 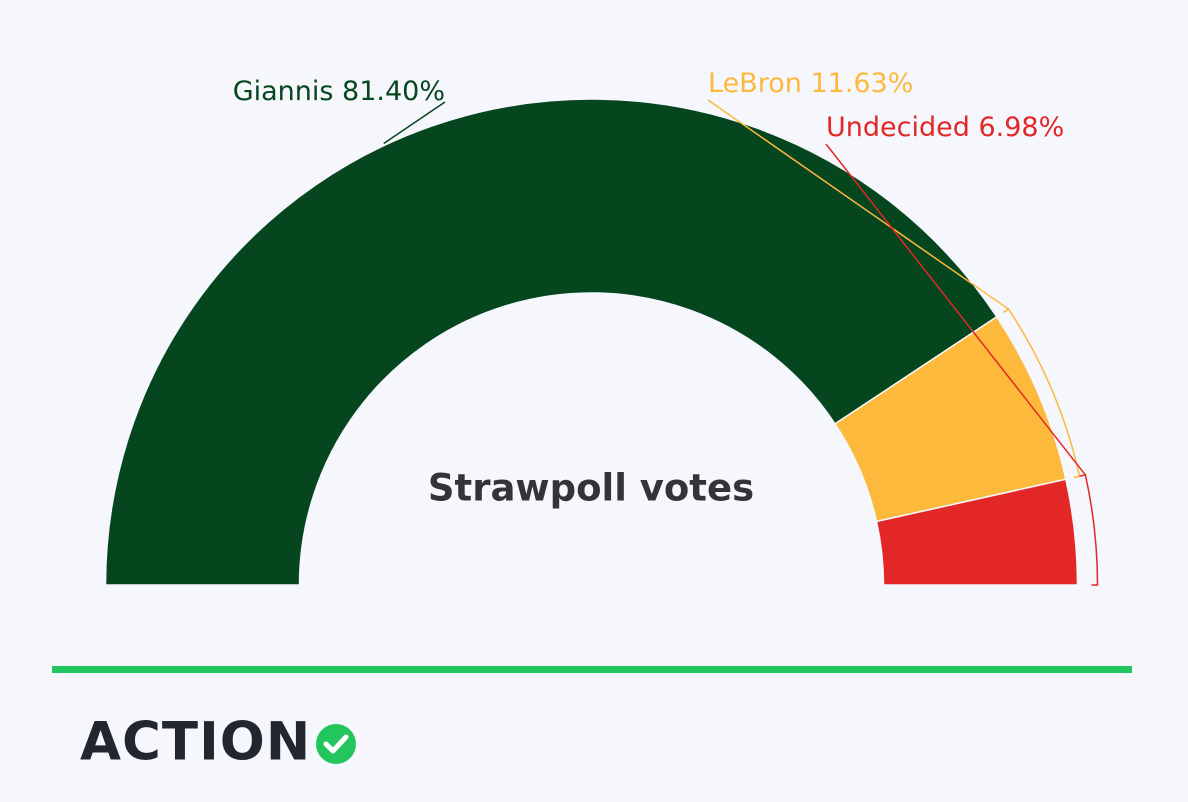 What do you see at coordinates (755, 83) in the screenshot?
I see `label-name: LeBron` at bounding box center [755, 83].